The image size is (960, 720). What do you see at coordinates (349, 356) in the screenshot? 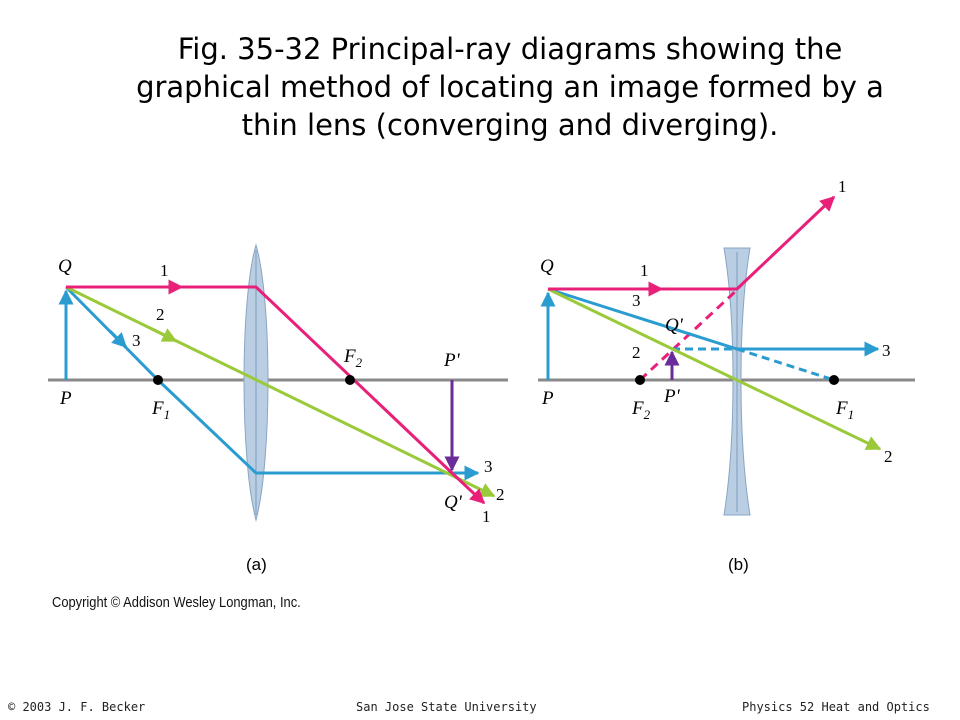
I see `label-f2-letter-a: F` at bounding box center [349, 356].